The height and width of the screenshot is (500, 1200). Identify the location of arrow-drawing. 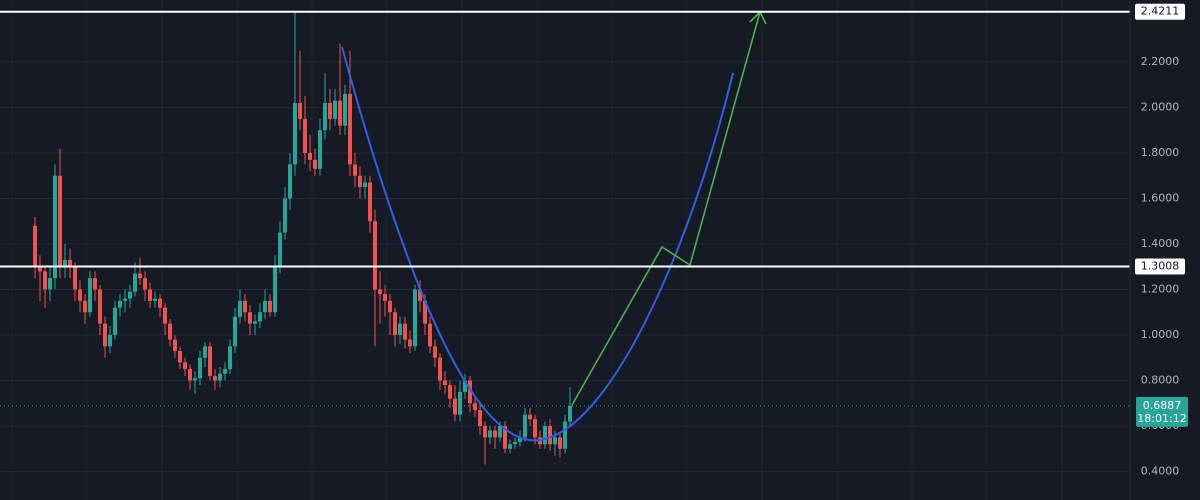
(669, 208).